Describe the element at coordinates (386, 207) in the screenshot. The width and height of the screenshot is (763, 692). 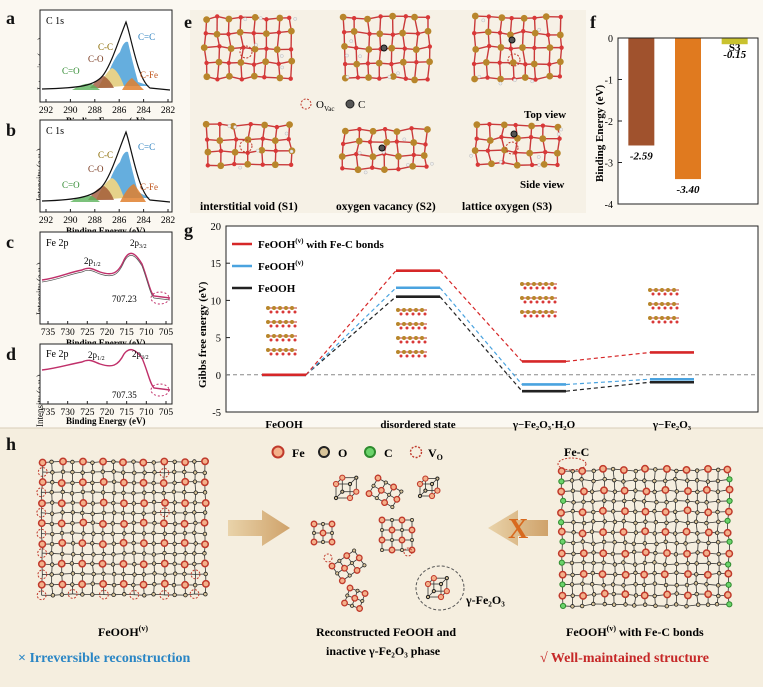
I see `site-s2-label: oxygen vacancy (S2)` at that location.